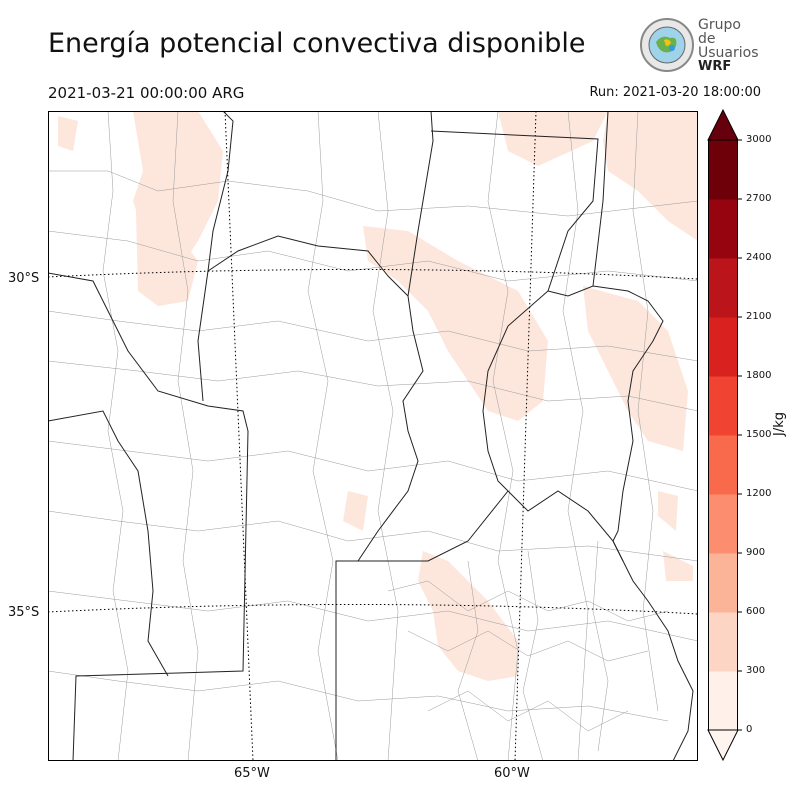 The width and height of the screenshot is (800, 800). I want to click on colorbar-under-arrow, so click(723, 745).